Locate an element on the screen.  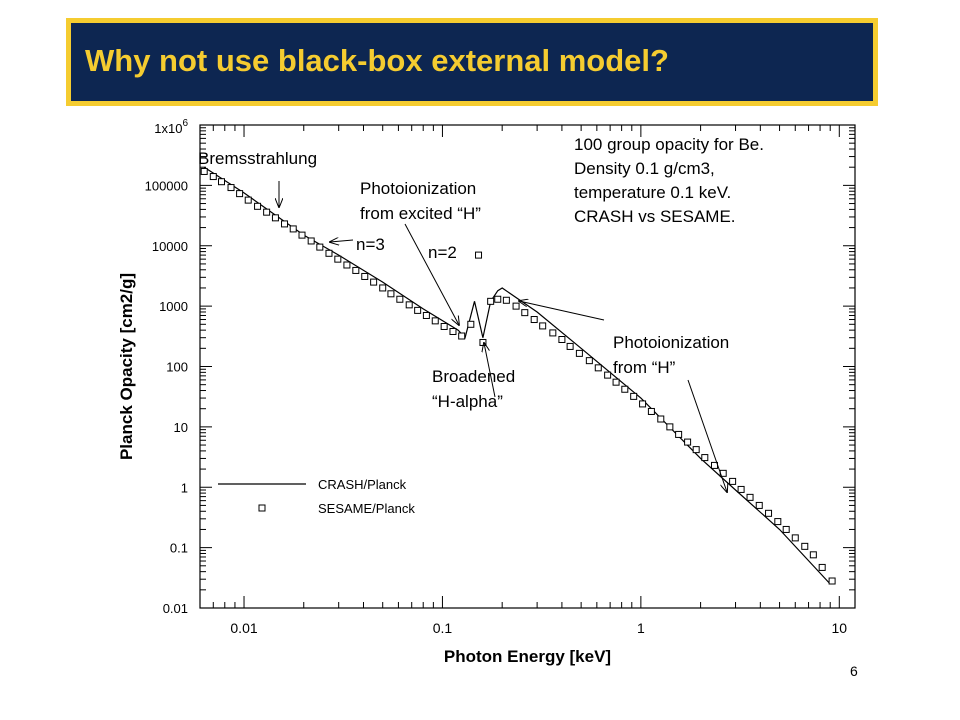
y-tick-label: 10000 is located at coordinates (170, 246).